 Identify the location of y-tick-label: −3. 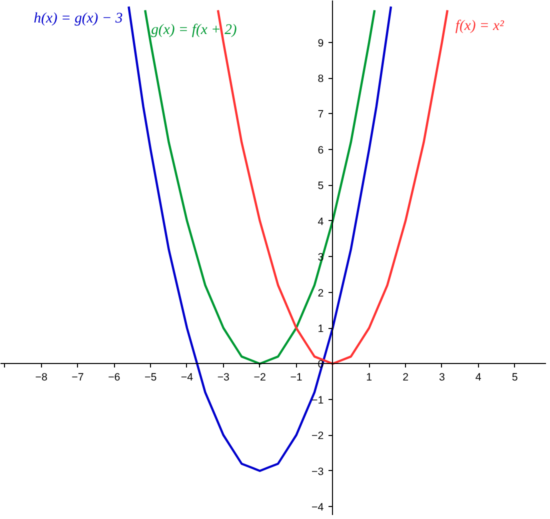
(318, 472).